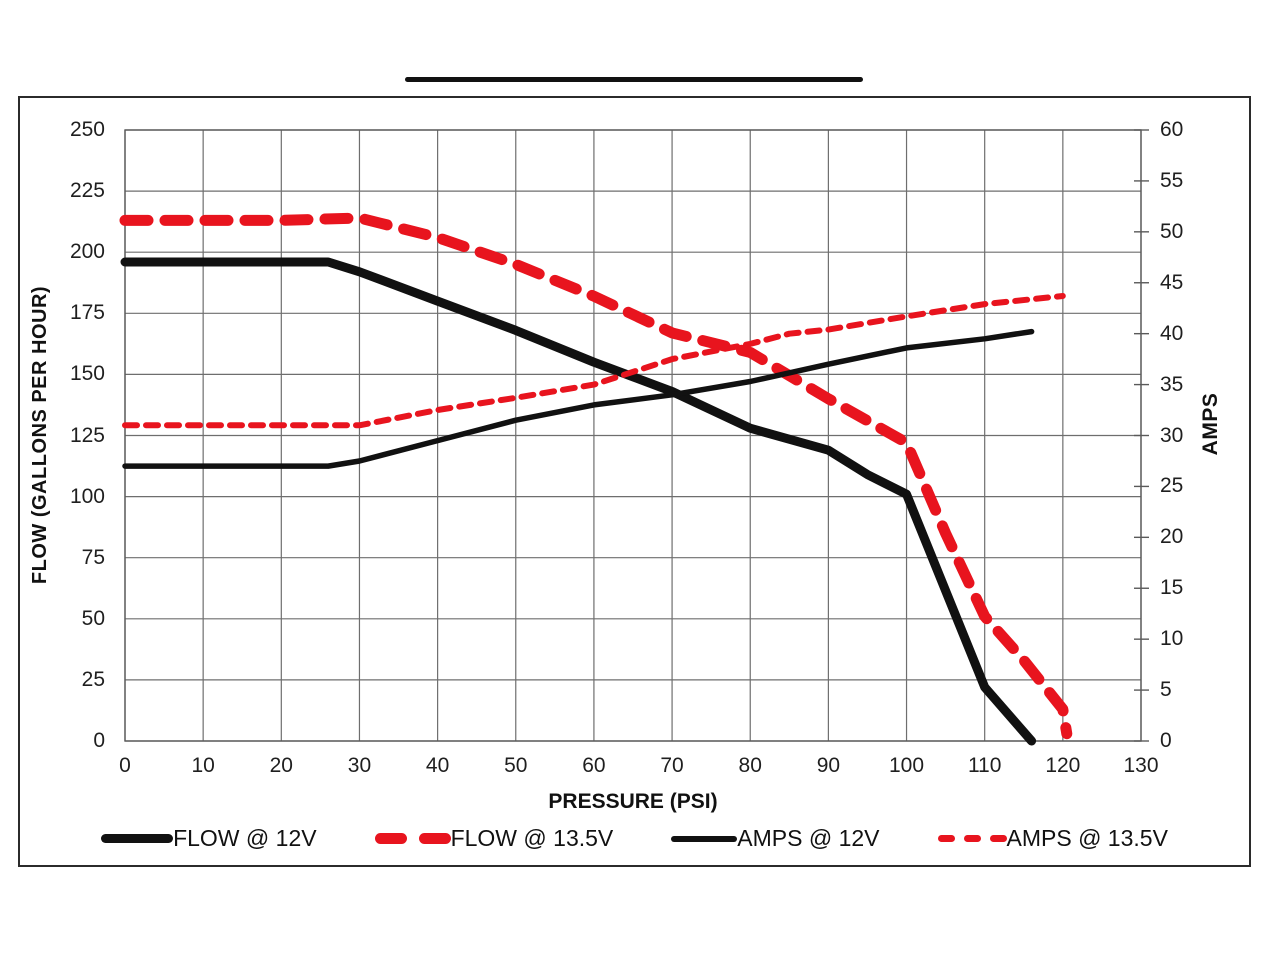 The height and width of the screenshot is (959, 1280). I want to click on legend-label: FLOW @ 13.5V, so click(532, 838).